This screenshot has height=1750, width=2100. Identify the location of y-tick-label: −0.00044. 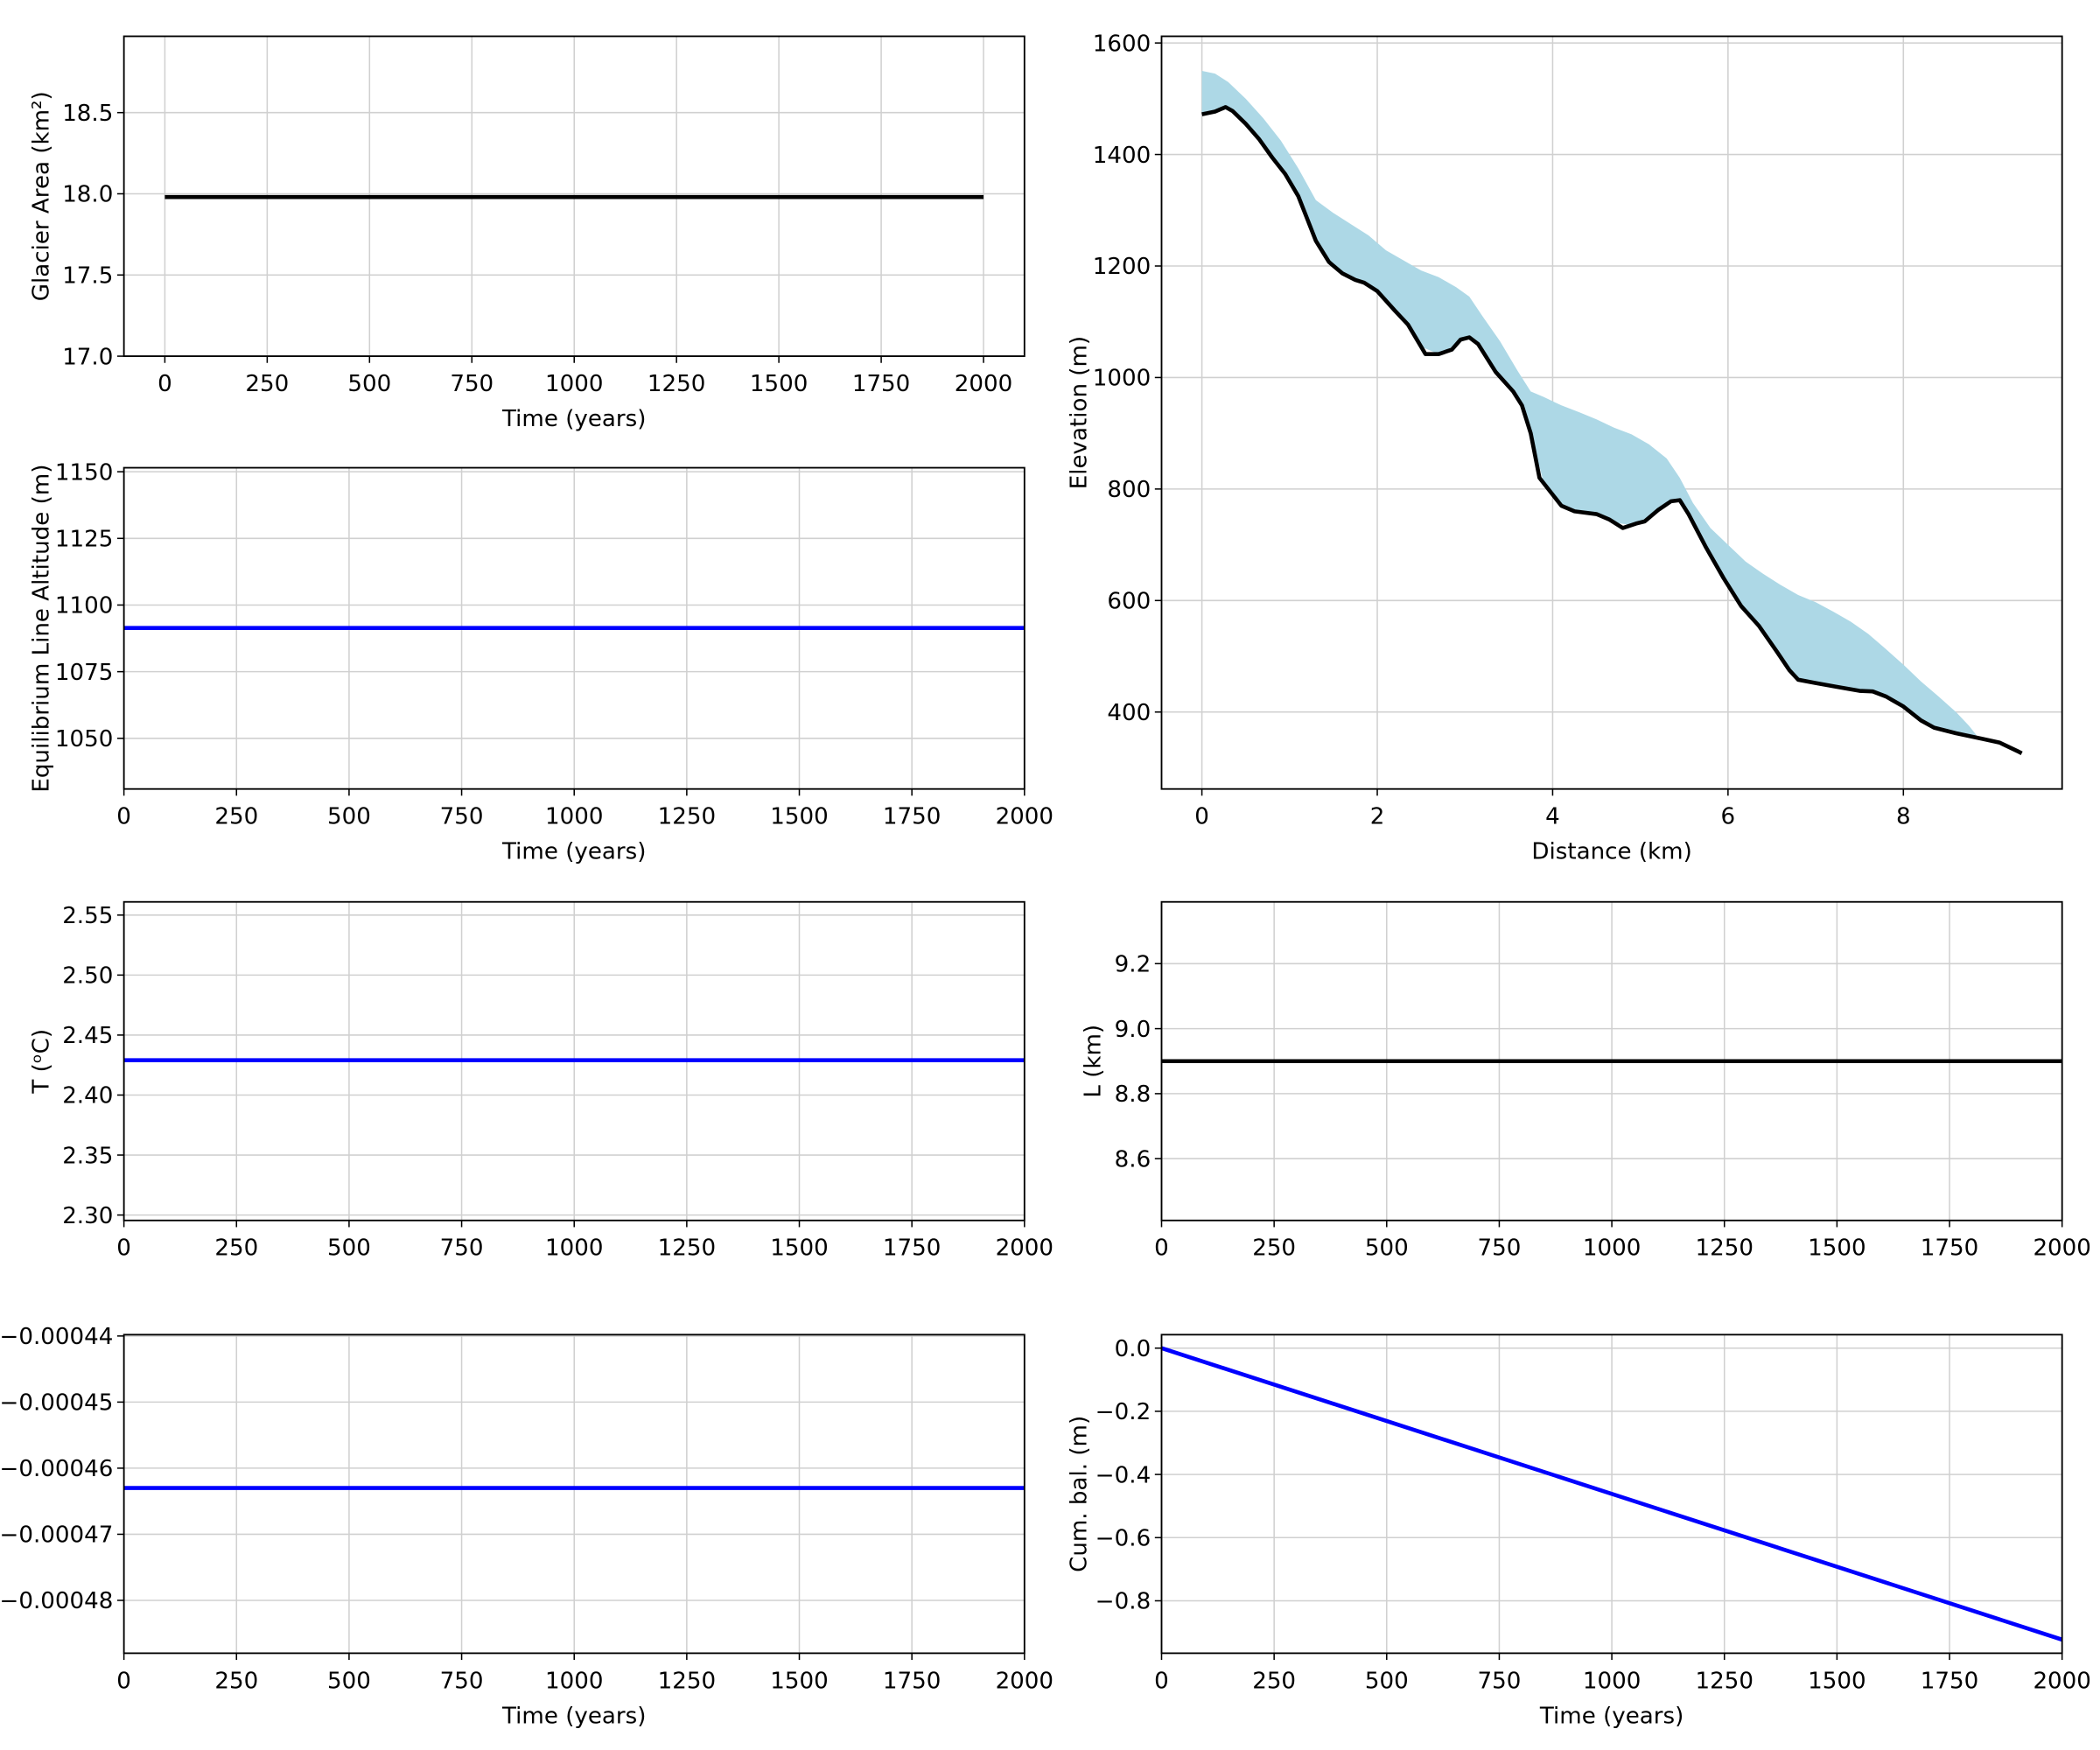
(56, 1337).